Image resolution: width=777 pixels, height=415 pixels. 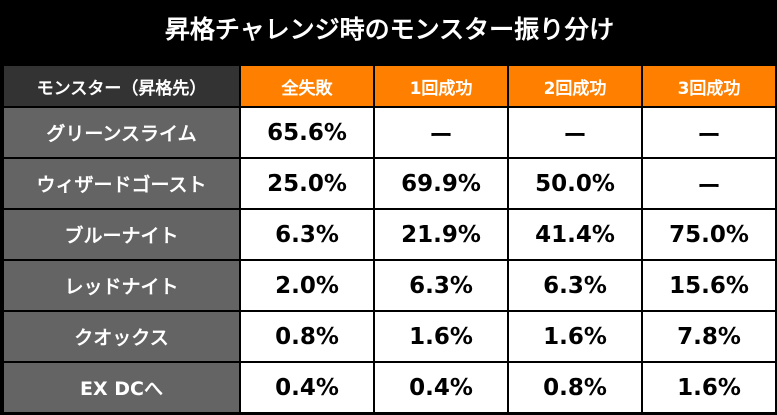 What do you see at coordinates (441, 183) in the screenshot?
I see `probability-cell: 69.9%` at bounding box center [441, 183].